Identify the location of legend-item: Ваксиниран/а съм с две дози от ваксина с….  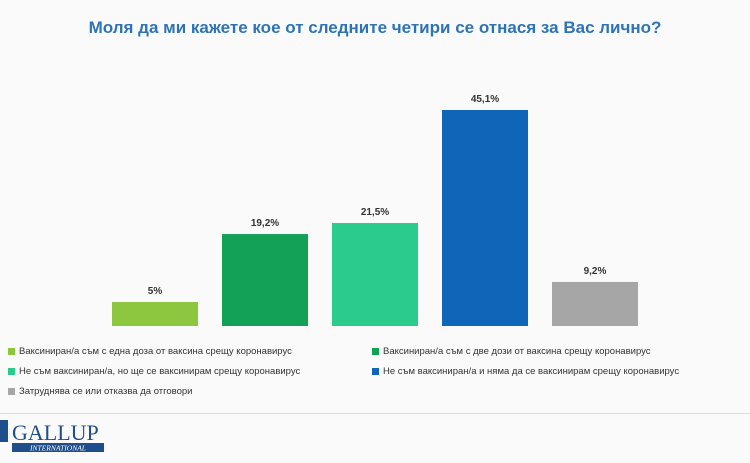
(511, 351).